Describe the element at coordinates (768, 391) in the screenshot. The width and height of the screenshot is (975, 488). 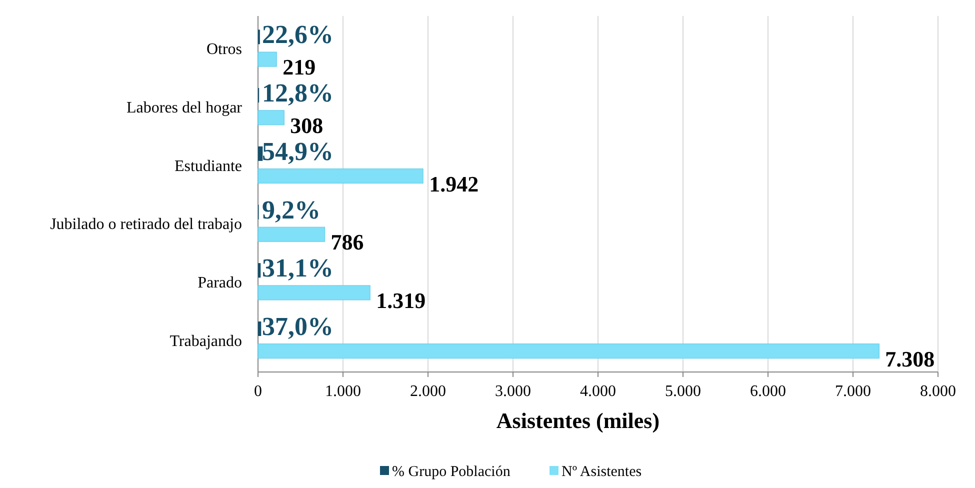
I see `x-tick-label: 6.000` at that location.